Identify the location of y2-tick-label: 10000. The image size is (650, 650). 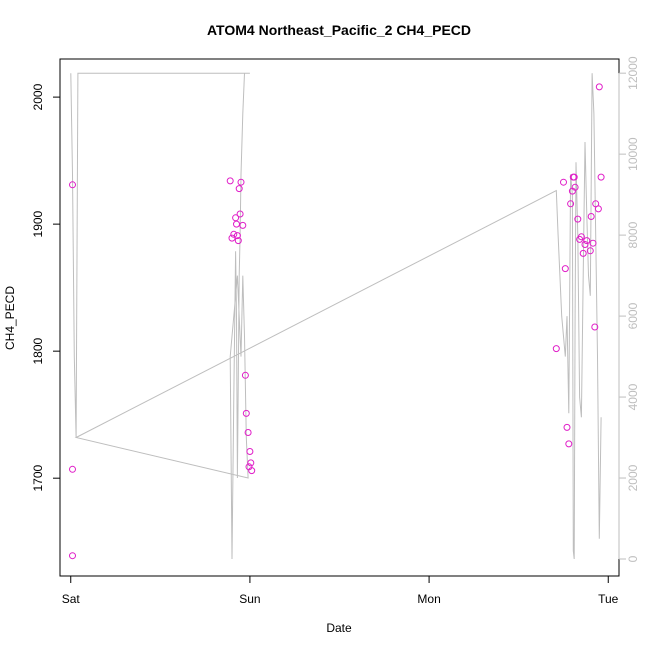
(633, 154).